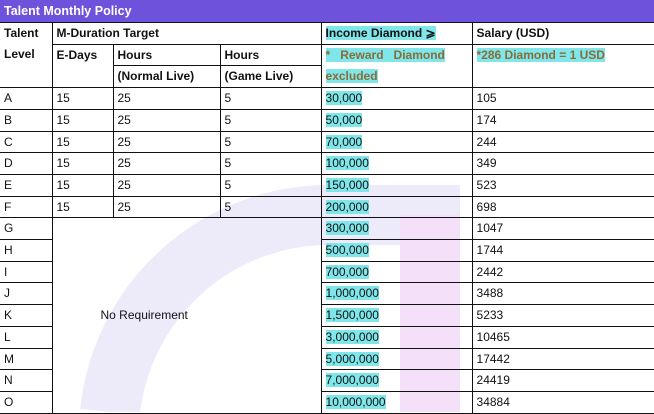 The height and width of the screenshot is (414, 654). What do you see at coordinates (562, 229) in the screenshot?
I see `cell-salary: 1047` at bounding box center [562, 229].